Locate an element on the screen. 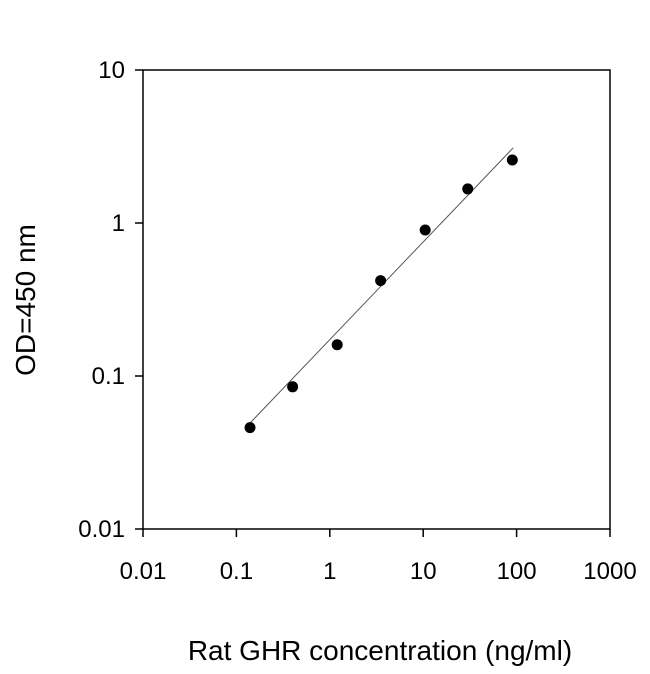  x-tick-label: 0.1 is located at coordinates (236, 571).